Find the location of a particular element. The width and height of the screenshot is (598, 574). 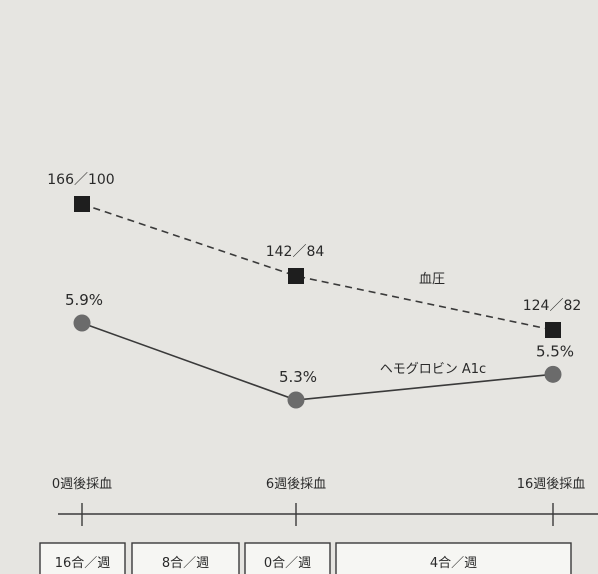

x-category-label-1: 6週後採血 is located at coordinates (296, 484).